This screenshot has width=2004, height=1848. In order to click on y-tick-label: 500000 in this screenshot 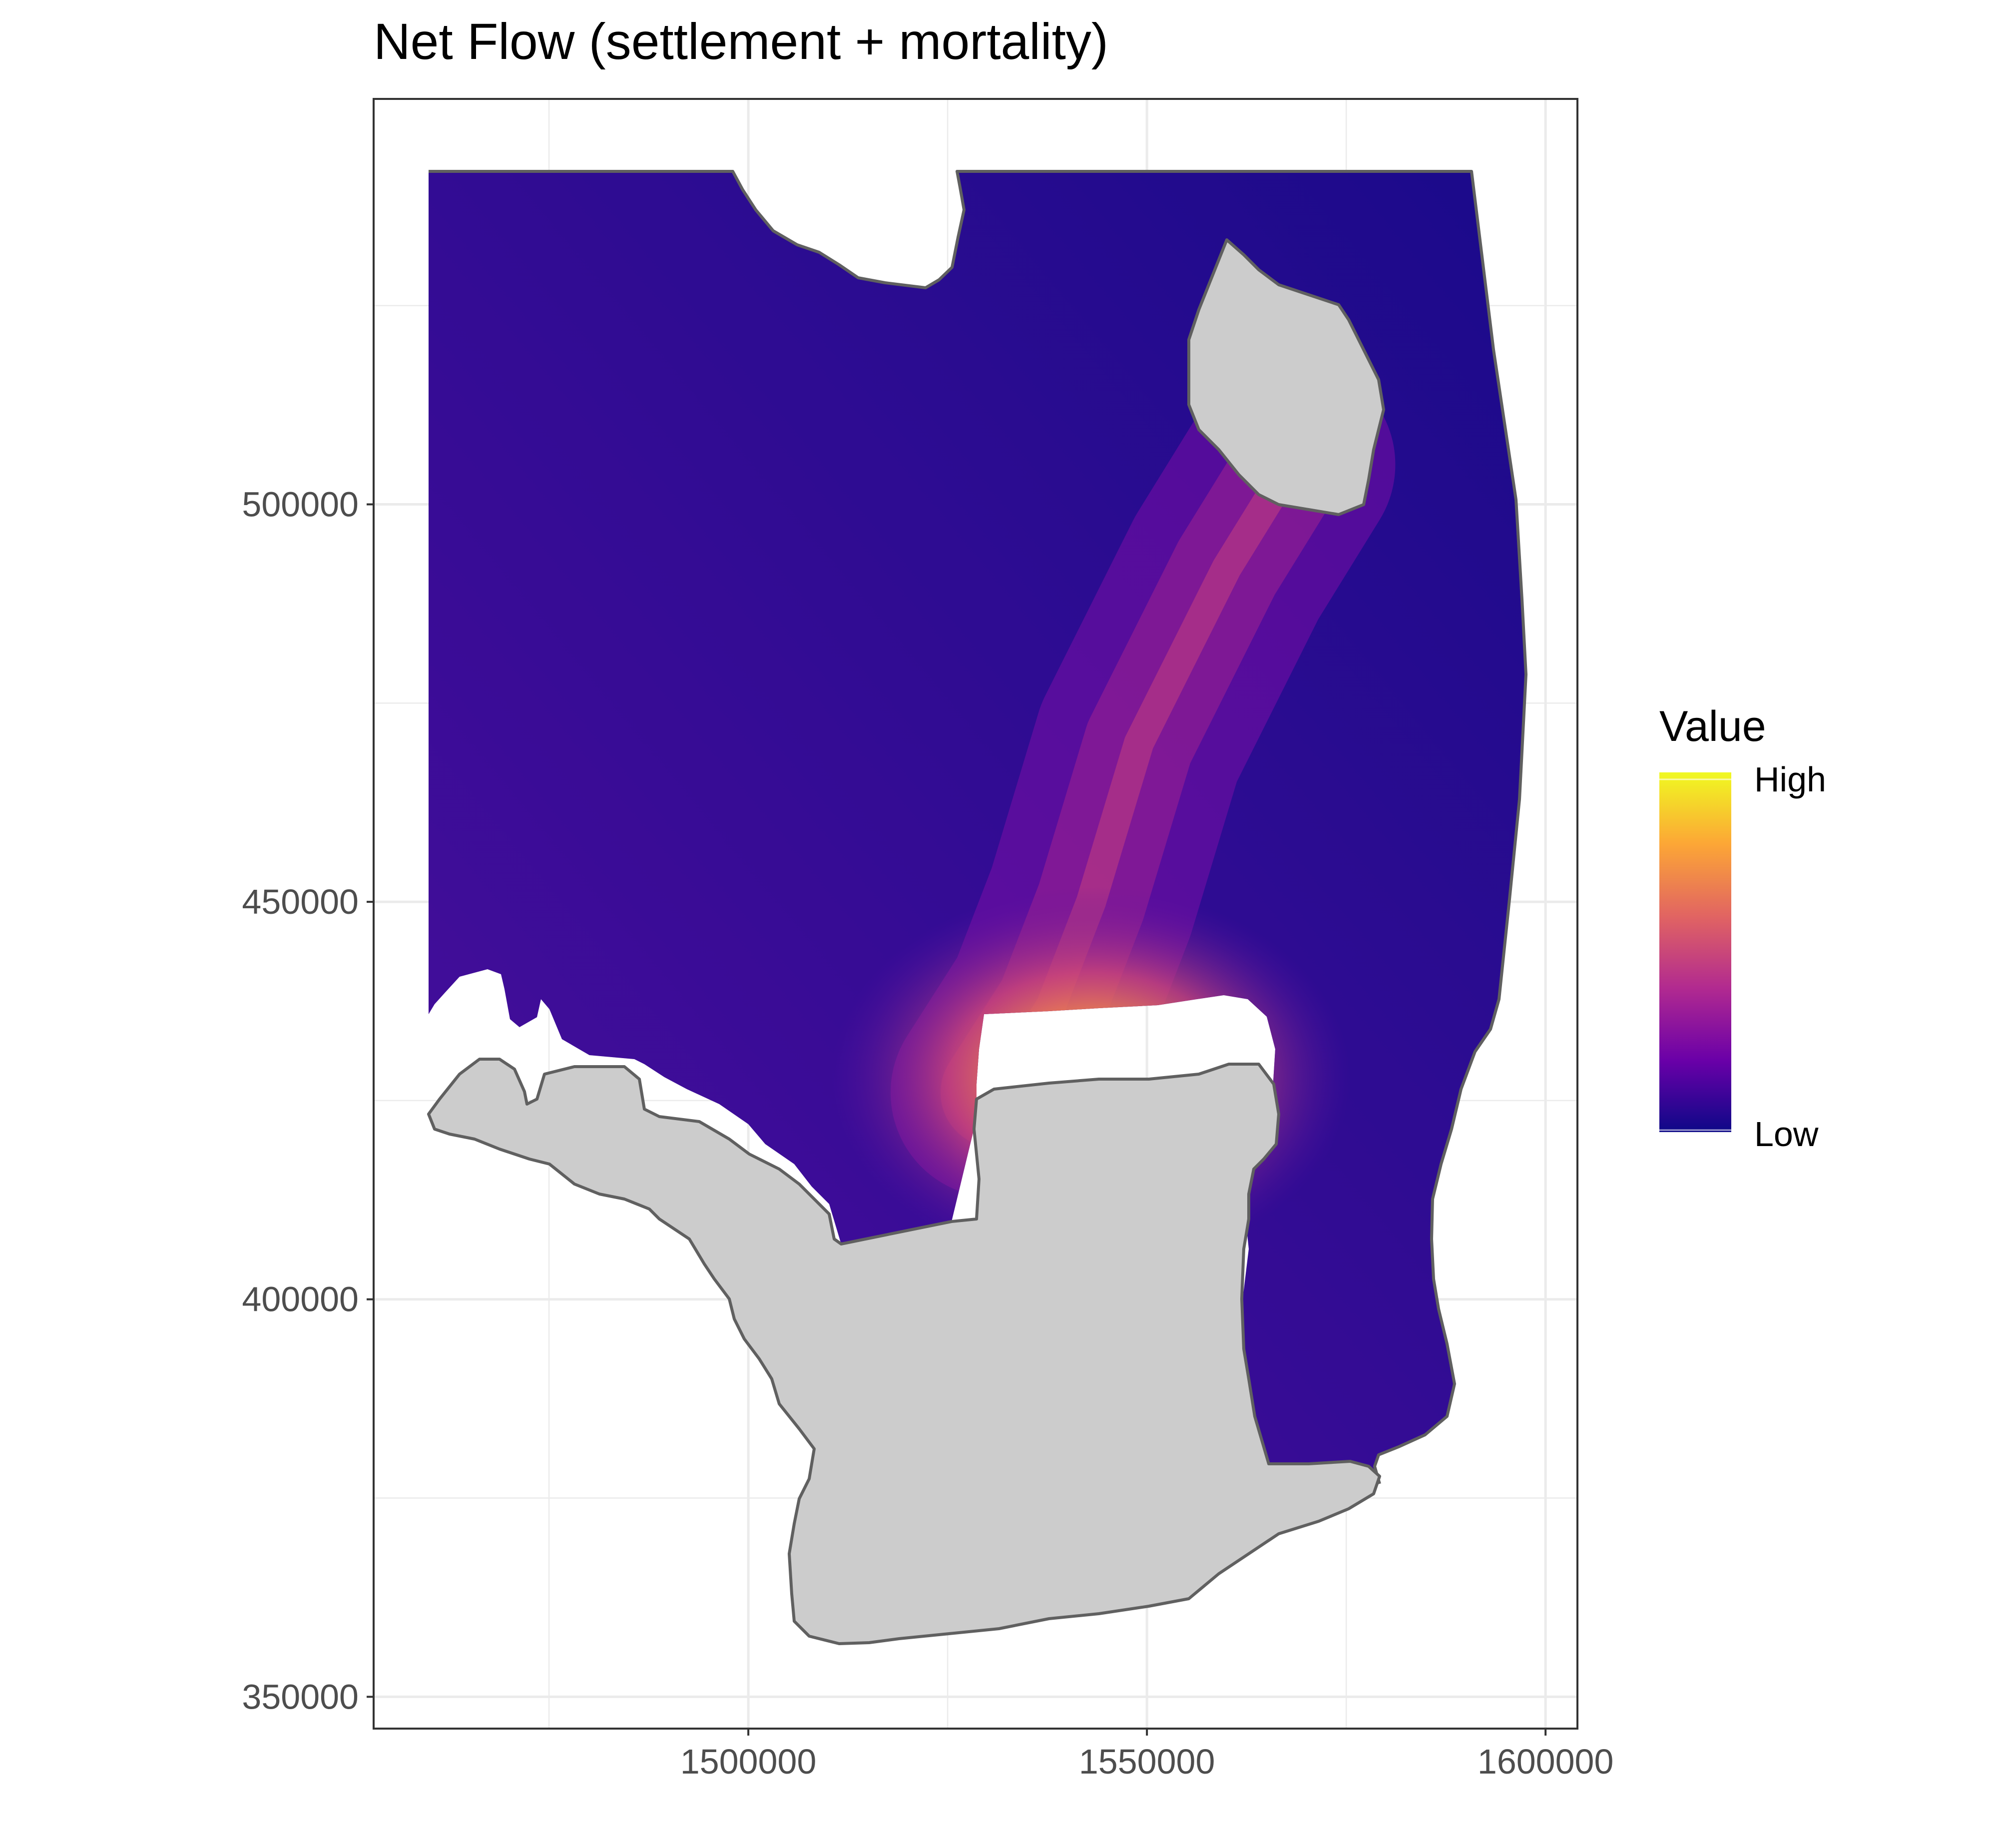, I will do `click(300, 504)`.